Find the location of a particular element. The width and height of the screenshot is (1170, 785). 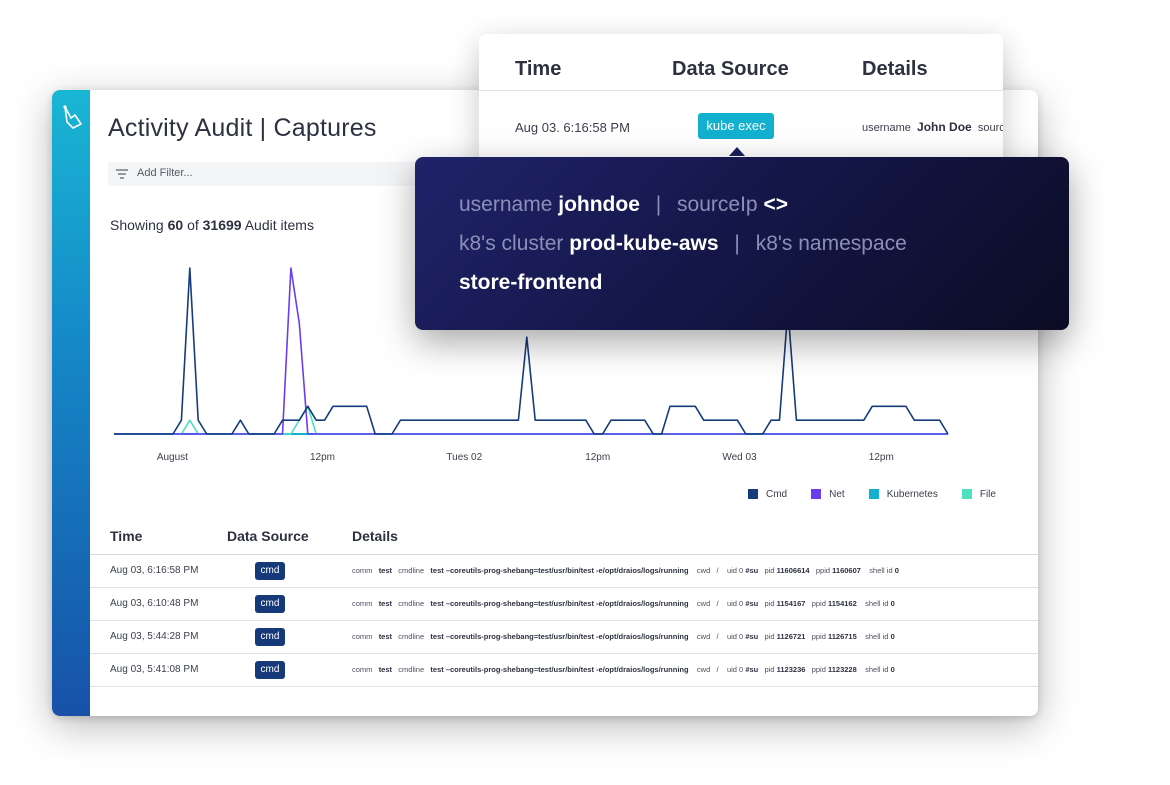

capture-time: Aug 03. 6:16:58 PM is located at coordinates (572, 127).